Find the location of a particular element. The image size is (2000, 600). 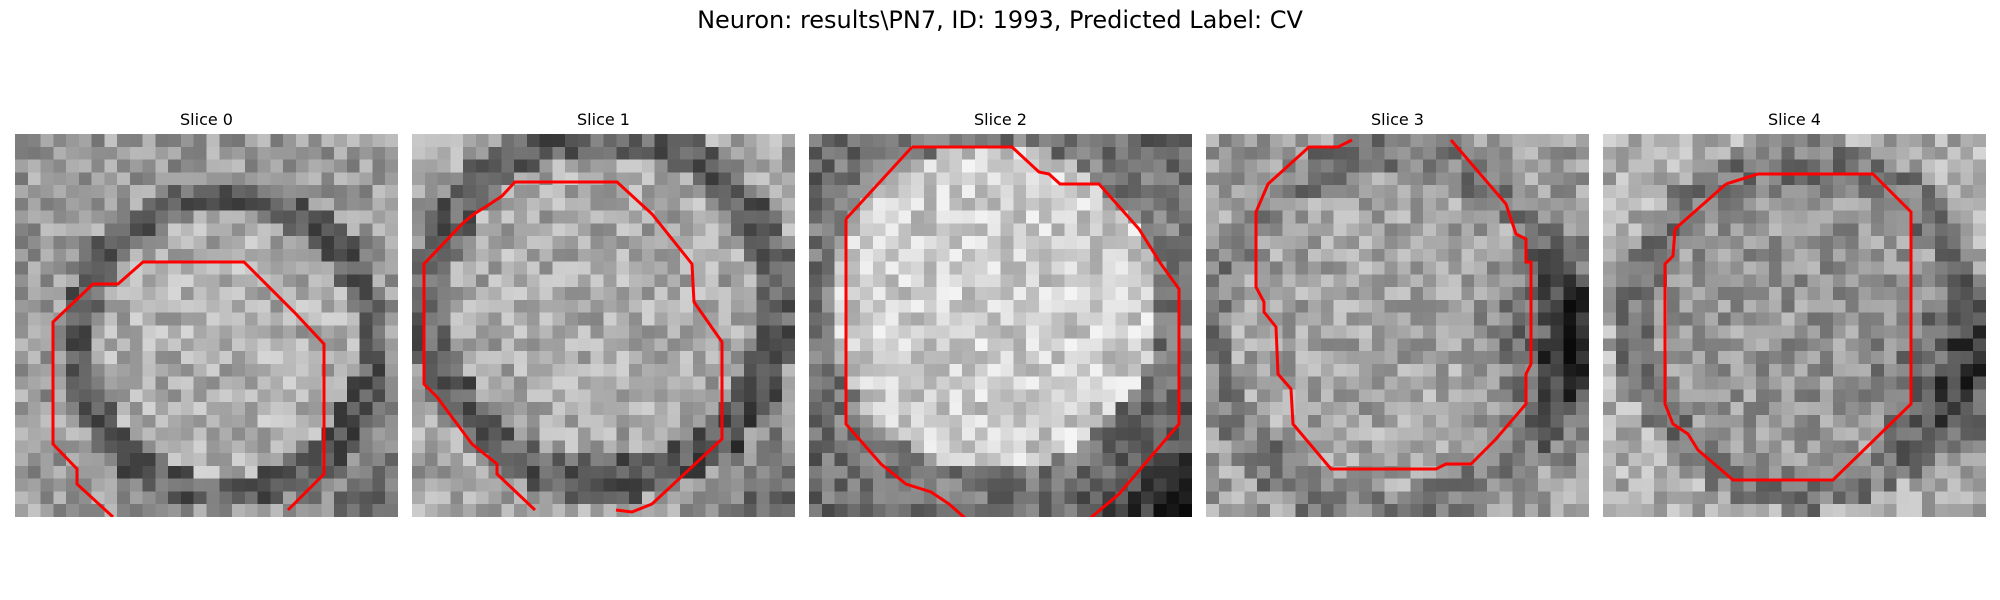

slice-panel-3: Slice 3 is located at coordinates (1397, 312).